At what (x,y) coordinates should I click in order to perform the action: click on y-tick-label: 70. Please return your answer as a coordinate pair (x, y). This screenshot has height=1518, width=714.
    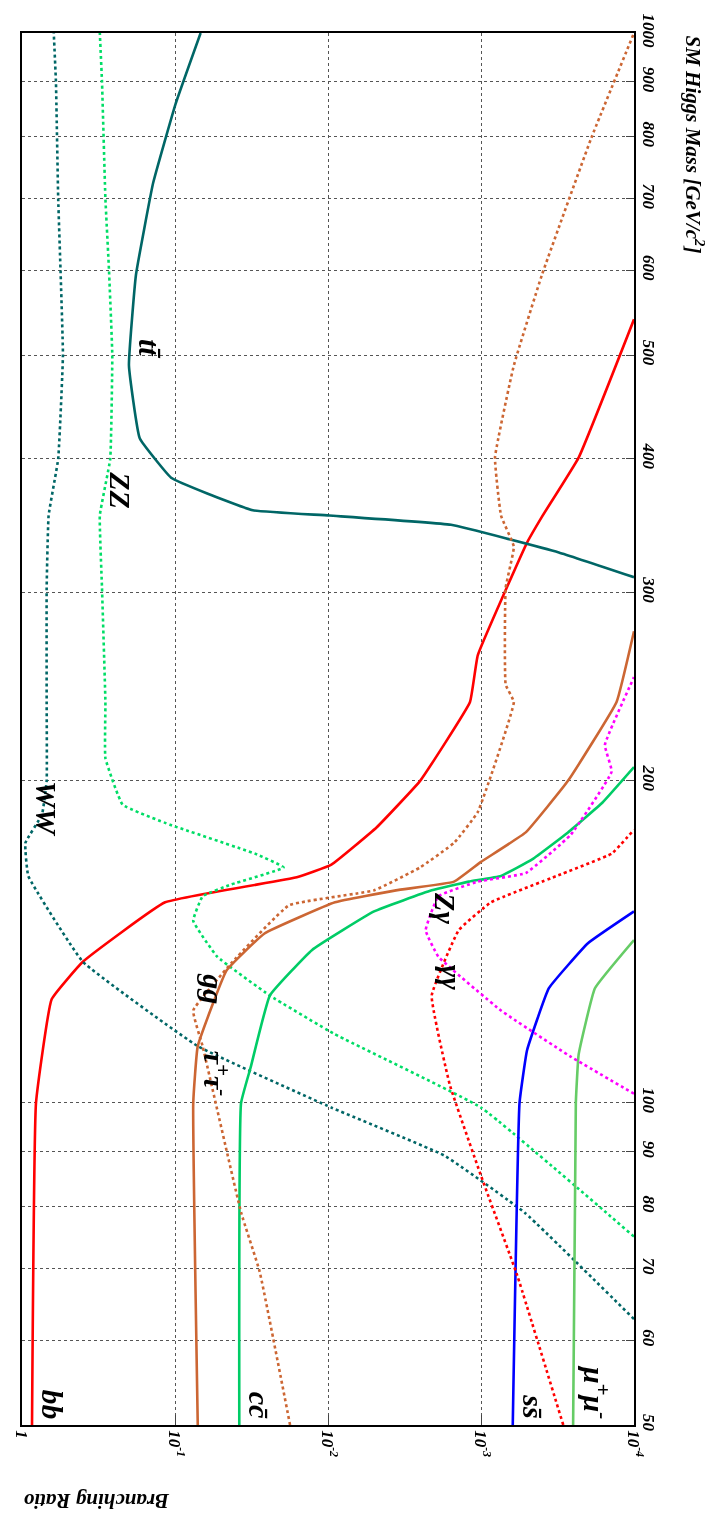
    Looking at the image, I should click on (648, 1266).